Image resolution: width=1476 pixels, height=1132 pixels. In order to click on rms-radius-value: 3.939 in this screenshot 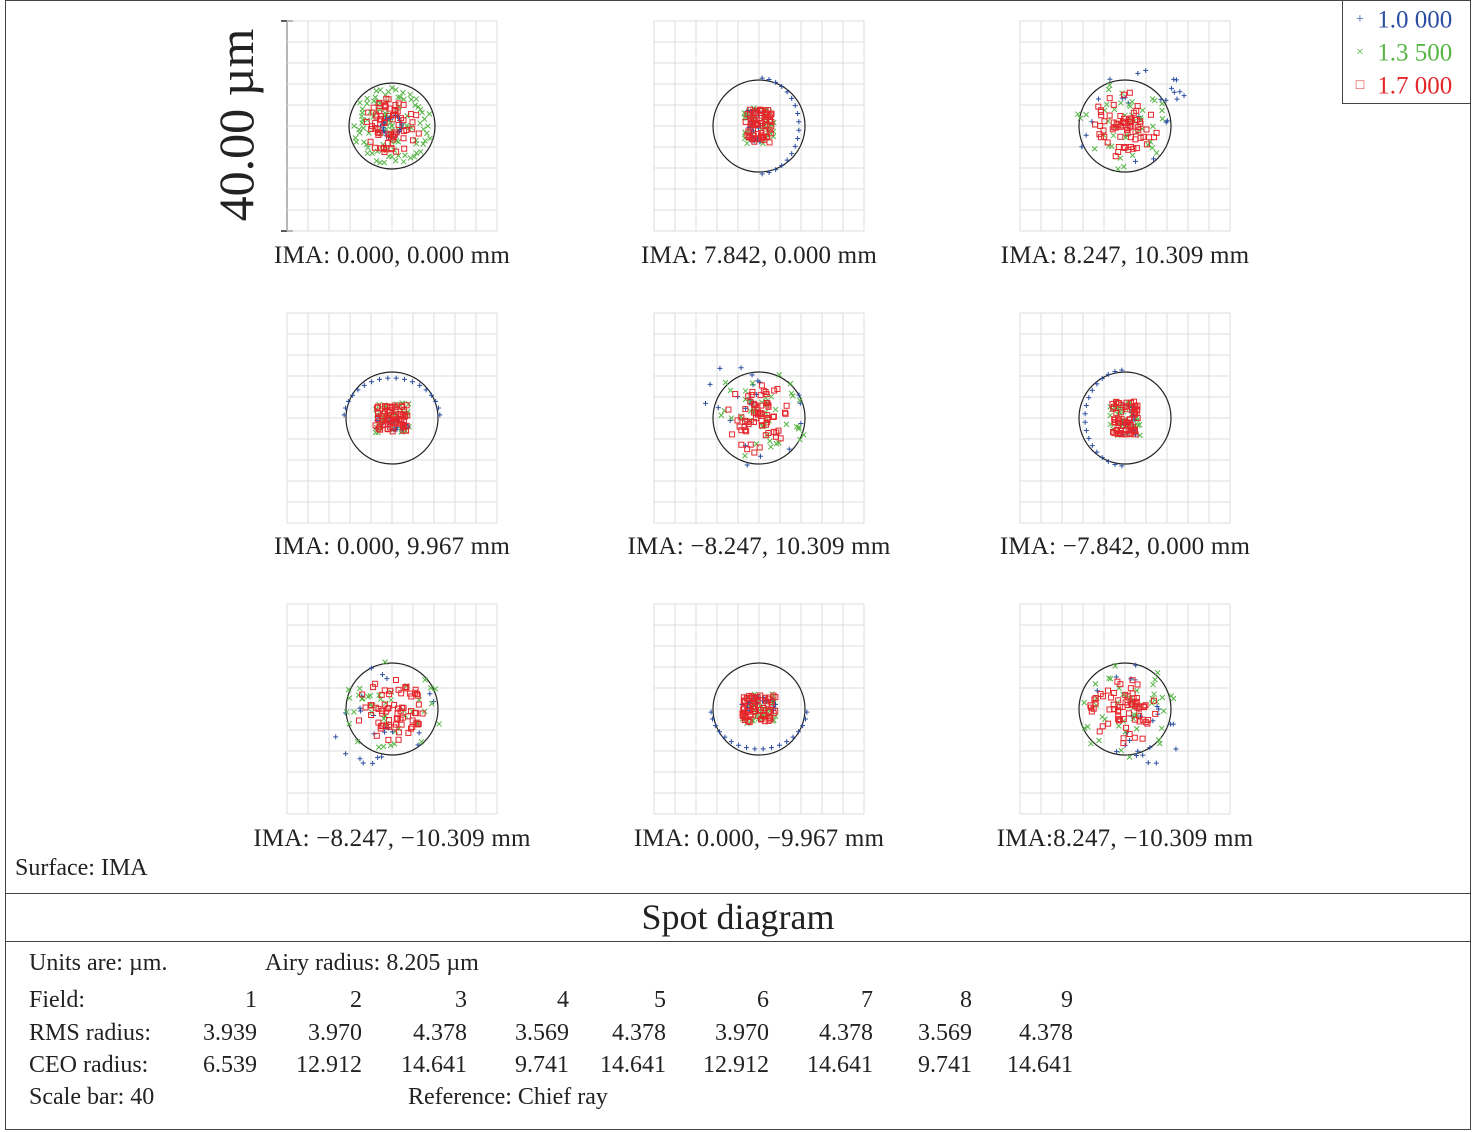, I will do `click(230, 1033)`.